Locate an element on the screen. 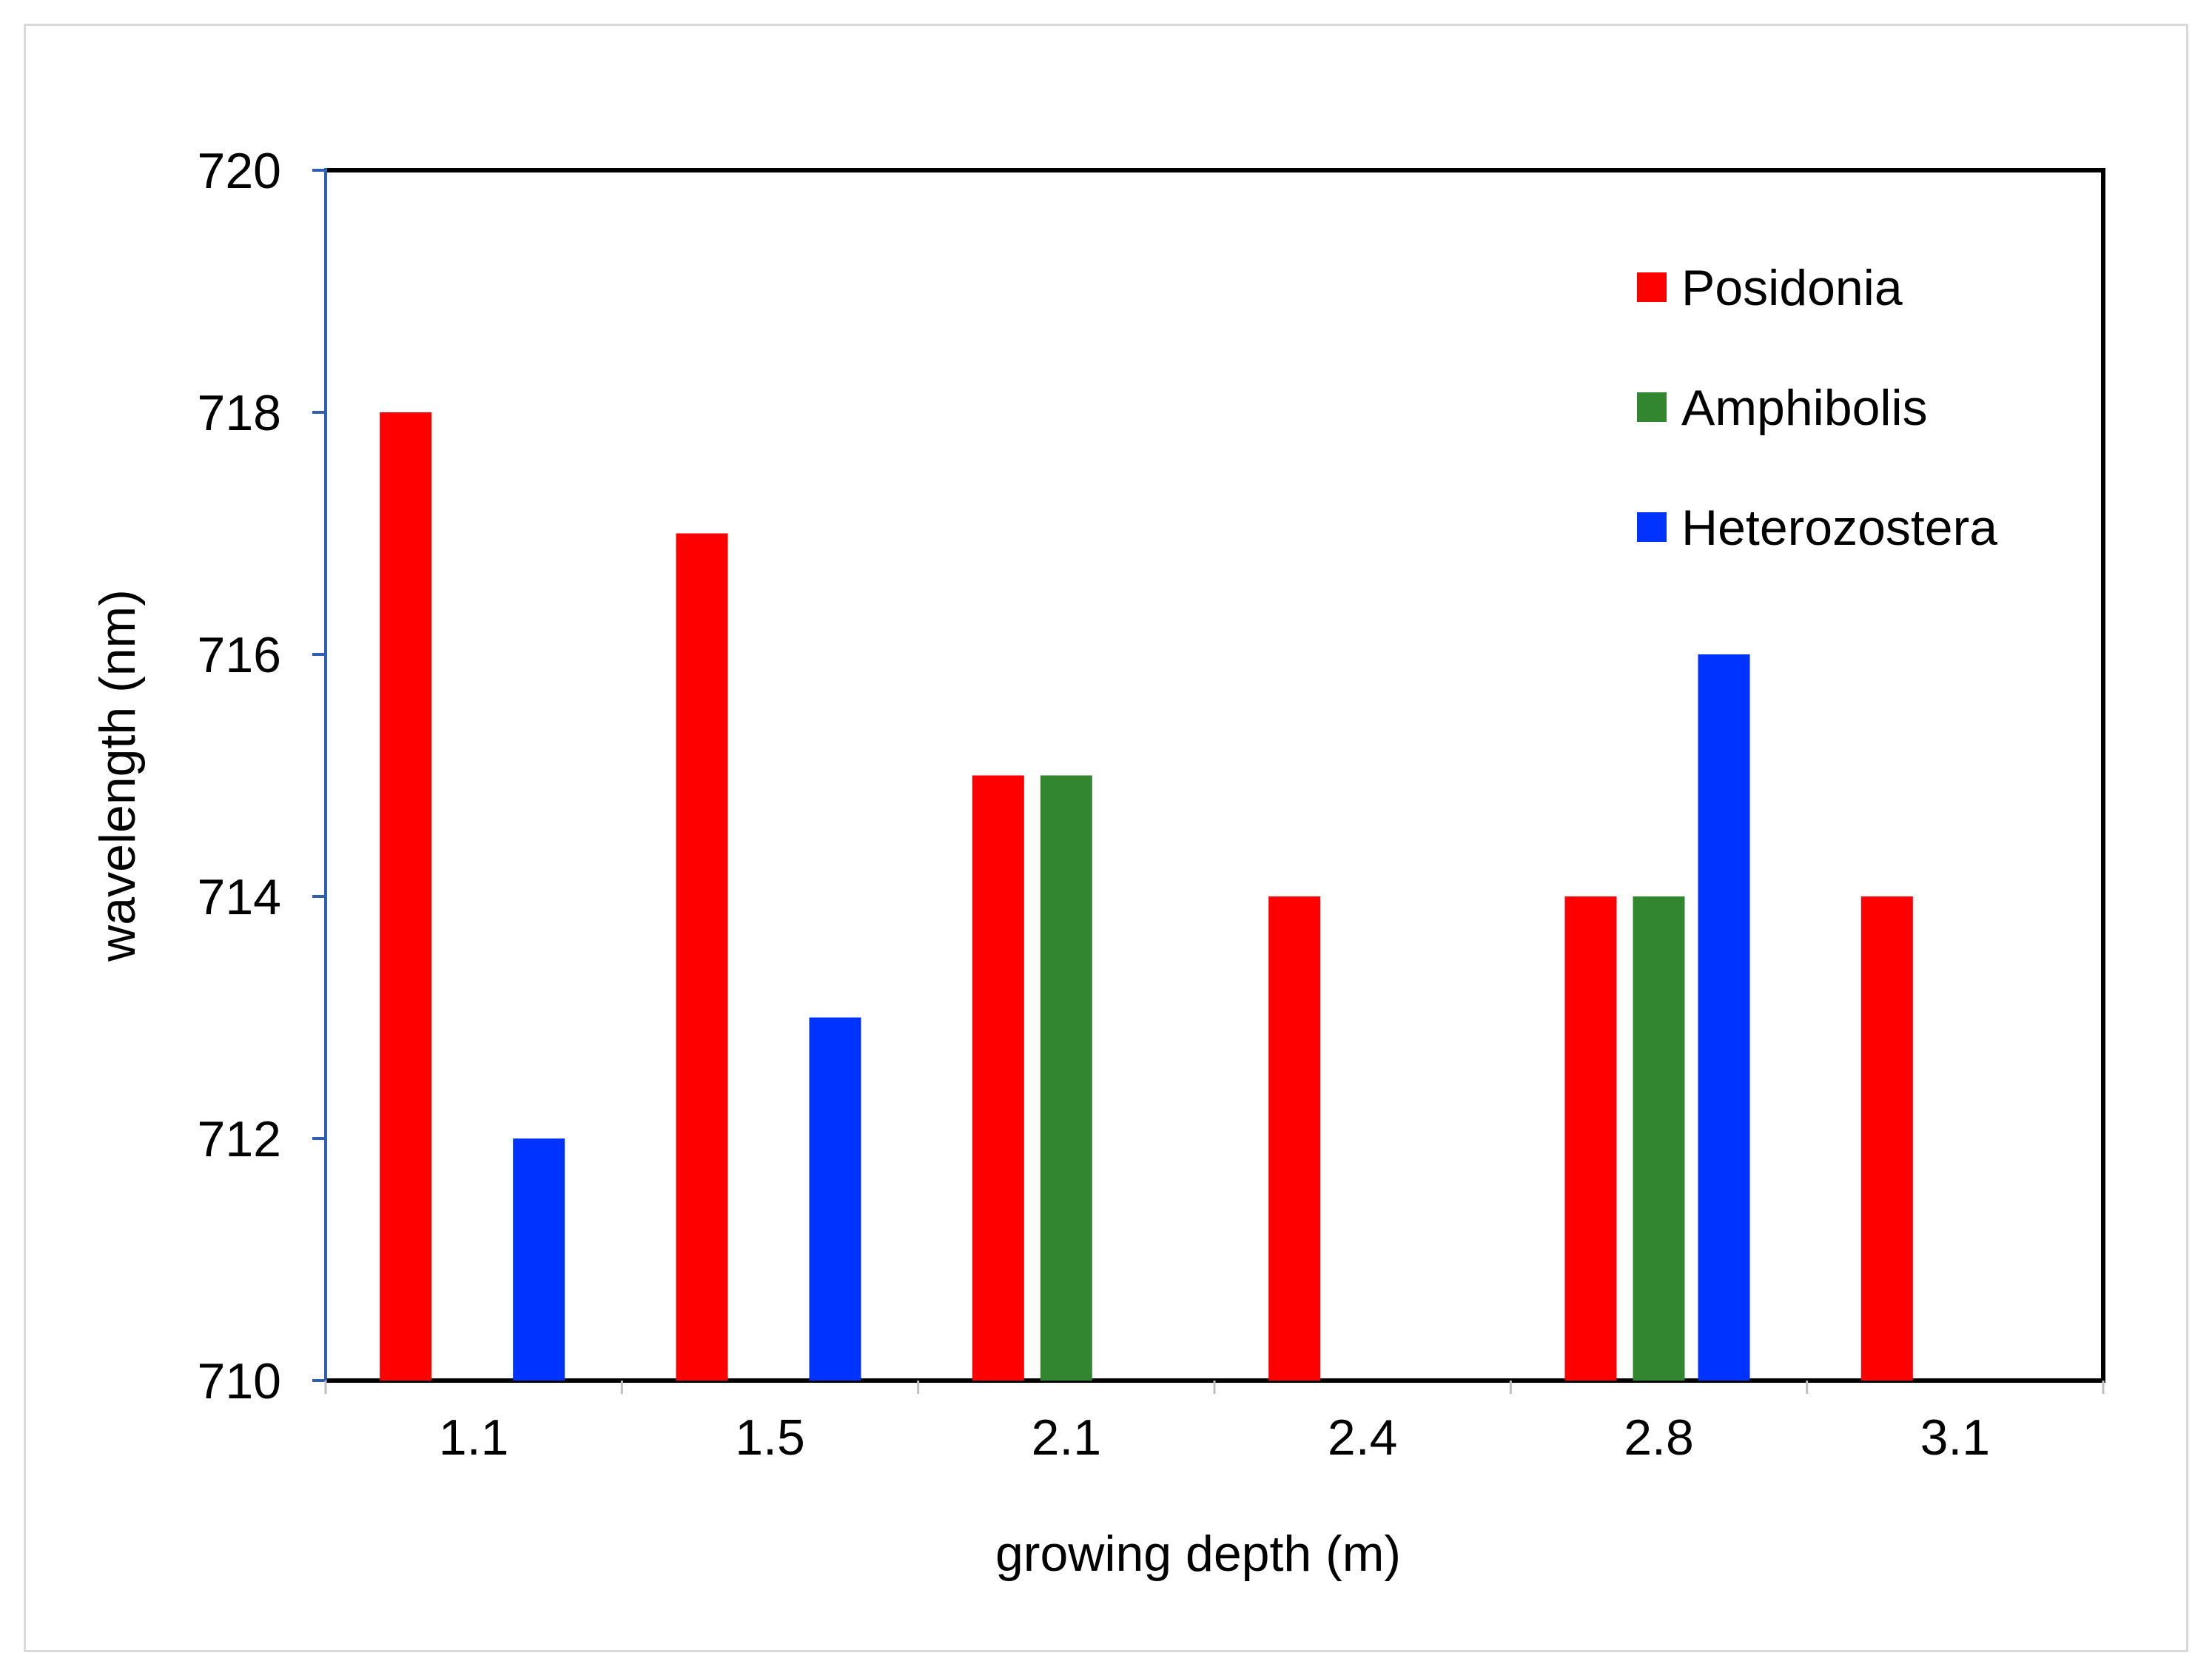 The image size is (2212, 1670). x-axis: 1.1 1.5 2.1 2.4 2.8 3.1 is located at coordinates (1214, 1423).